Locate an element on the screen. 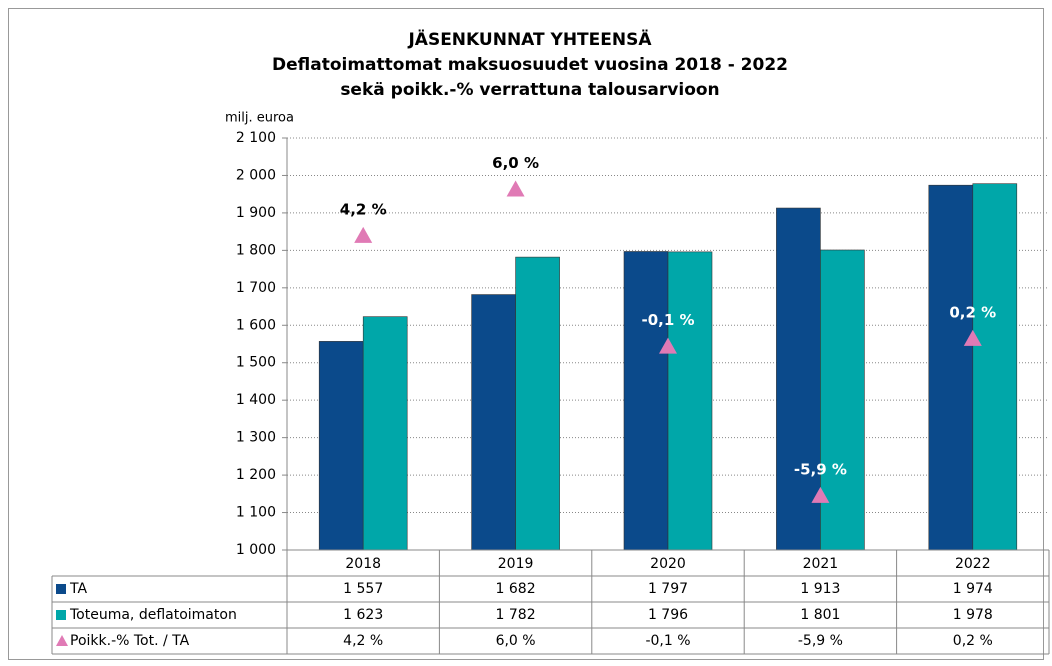  x-tick-label: 2021 is located at coordinates (821, 564).